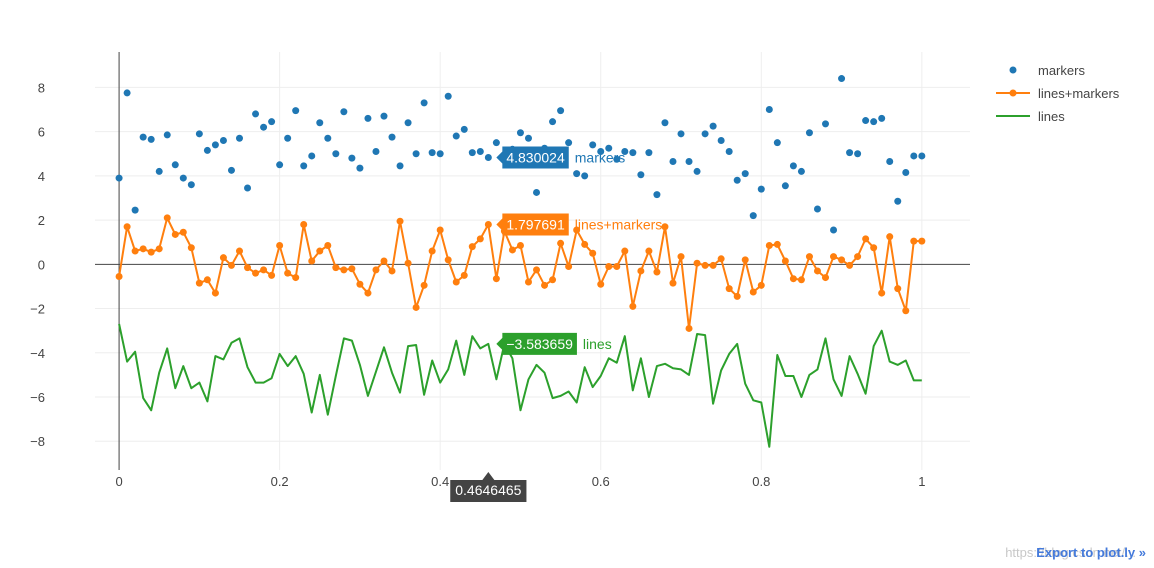 The height and width of the screenshot is (568, 1154). I want to click on hover-box-lines, so click(536, 343).